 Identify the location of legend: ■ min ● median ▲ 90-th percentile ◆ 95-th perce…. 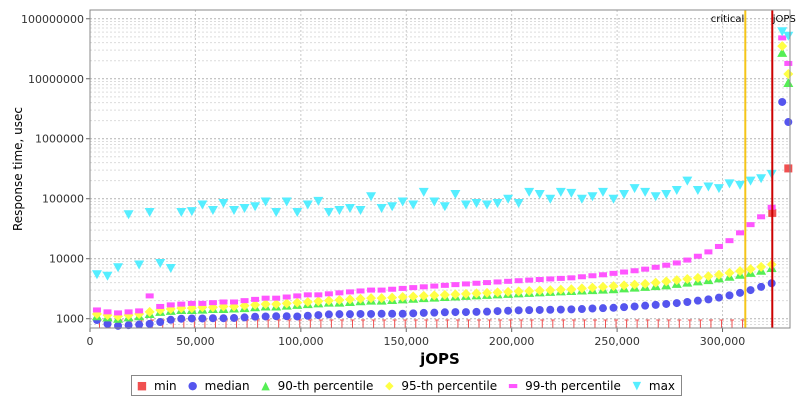
(407, 385).